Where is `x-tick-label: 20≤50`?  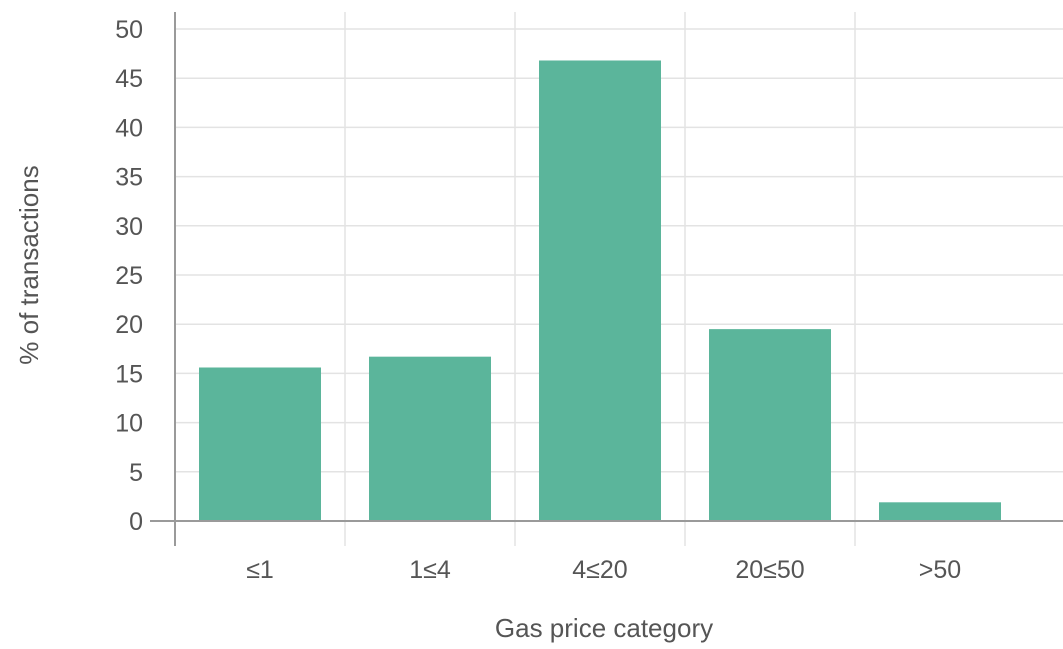
x-tick-label: 20≤50 is located at coordinates (769, 570).